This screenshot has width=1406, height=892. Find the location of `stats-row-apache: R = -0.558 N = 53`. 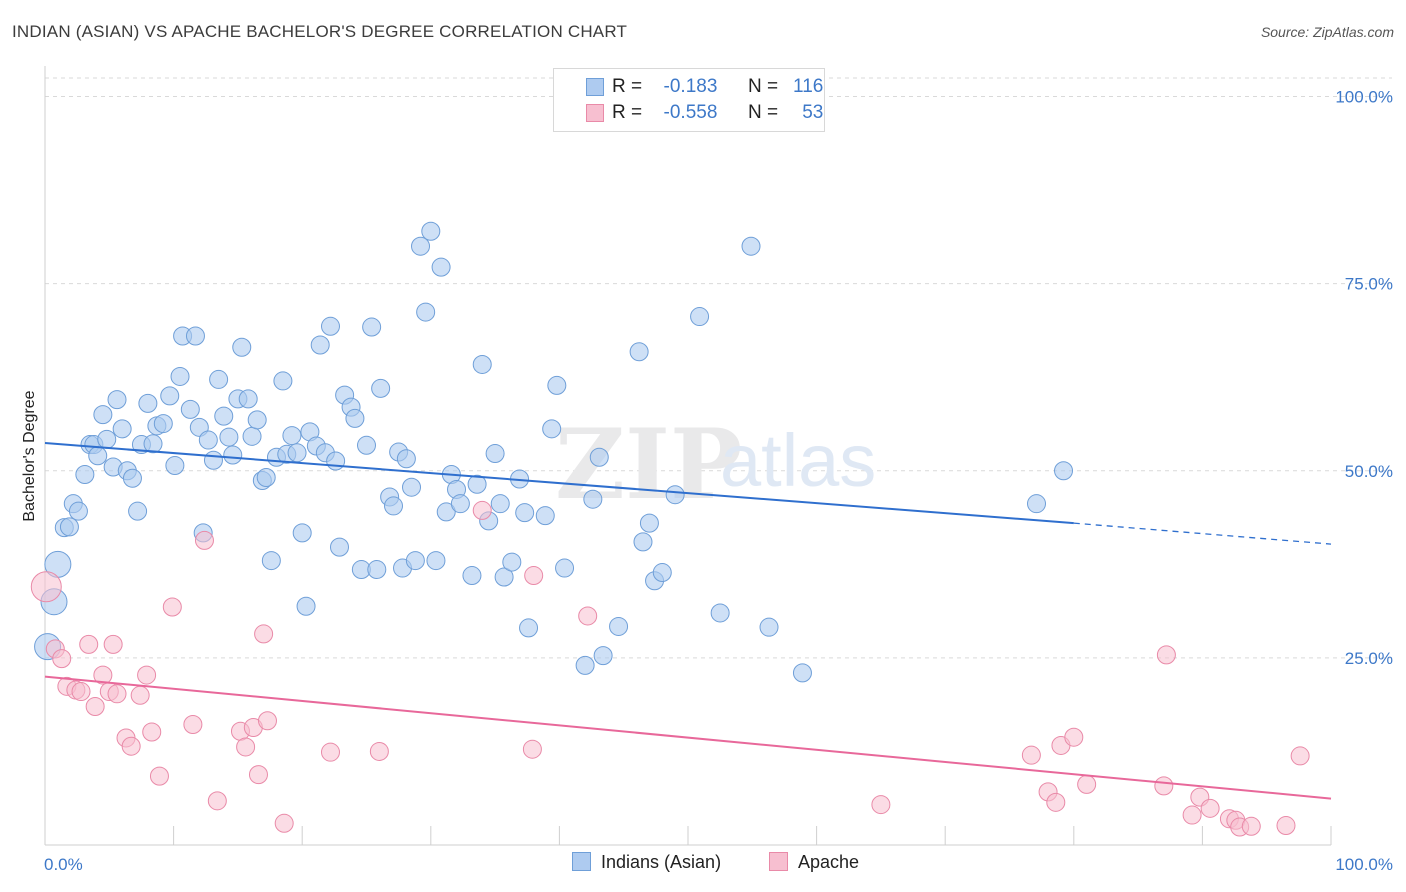

stats-row-apache: R = -0.558 N = 53 is located at coordinates (705, 115).